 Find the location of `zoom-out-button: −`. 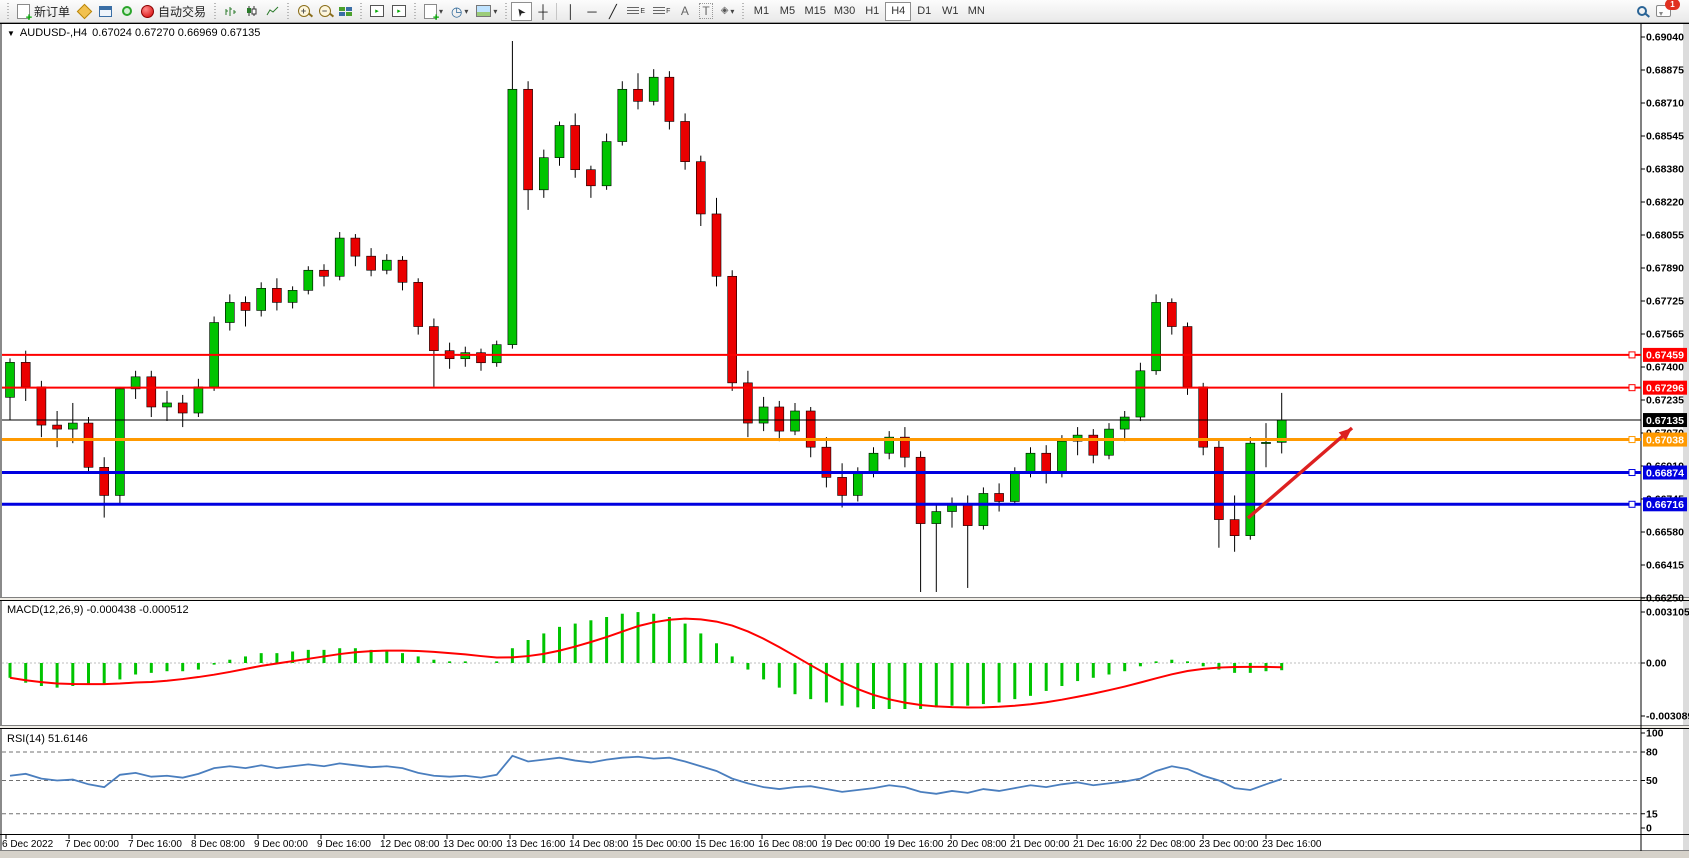

zoom-out-button: − is located at coordinates (324, 11).